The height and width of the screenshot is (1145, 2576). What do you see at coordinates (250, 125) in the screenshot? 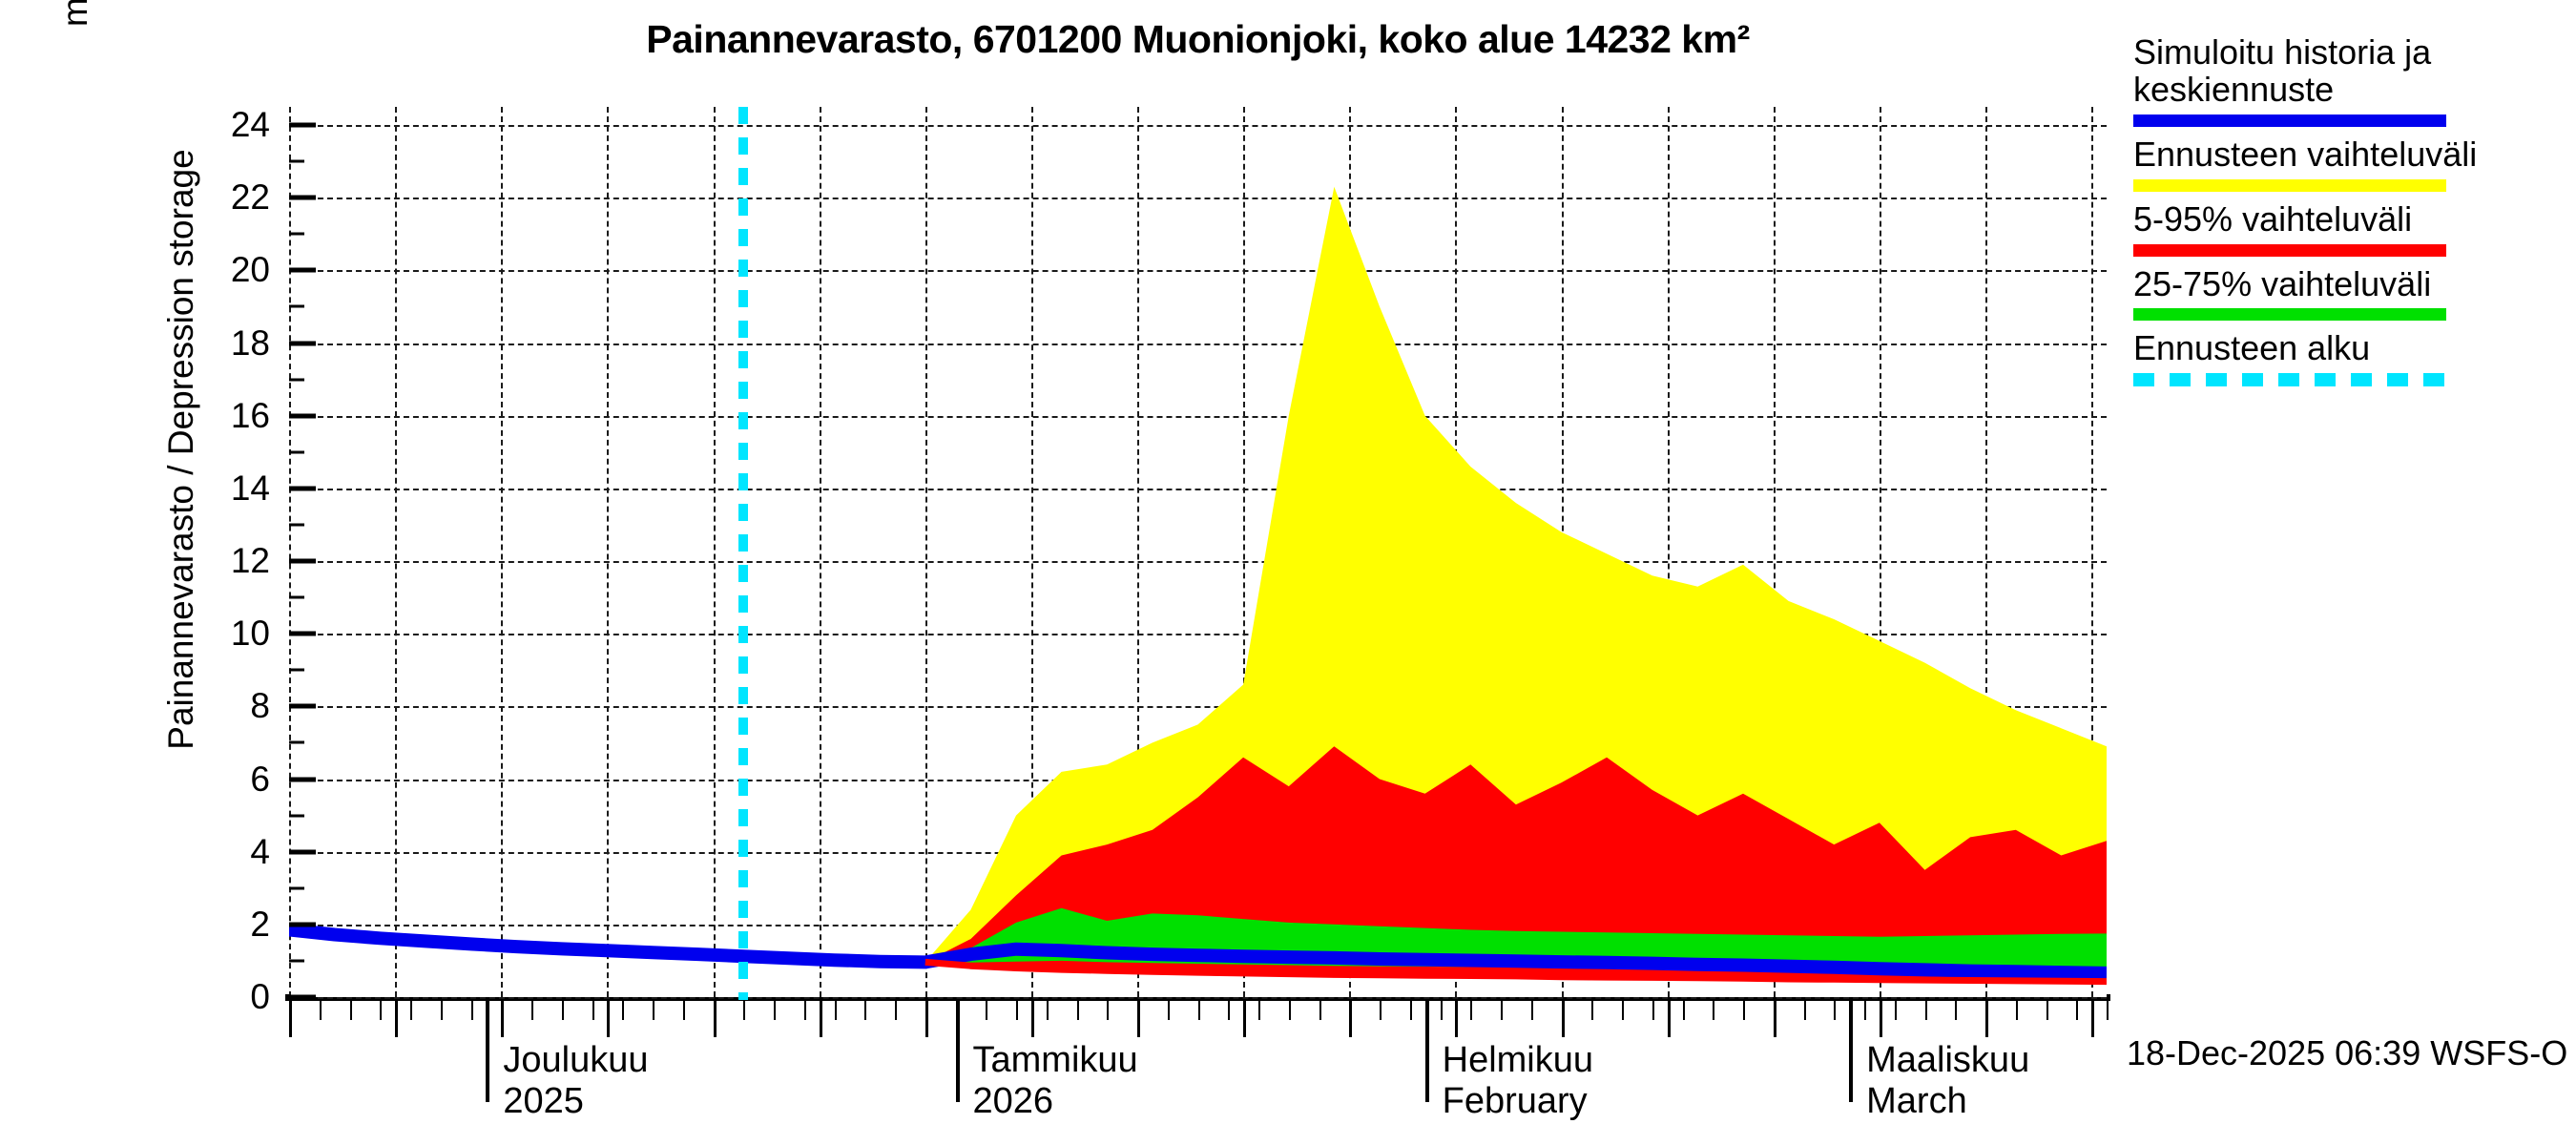
I see `y-axis-tick-label: 24` at bounding box center [250, 125].